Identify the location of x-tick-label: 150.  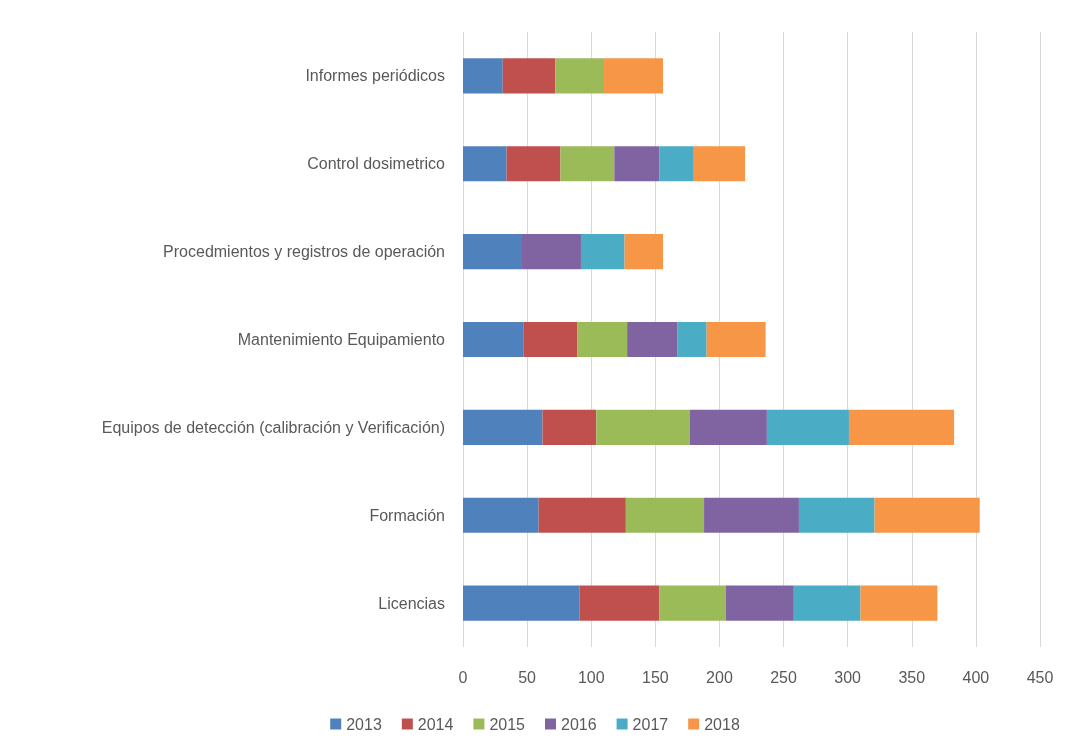
(655, 677).